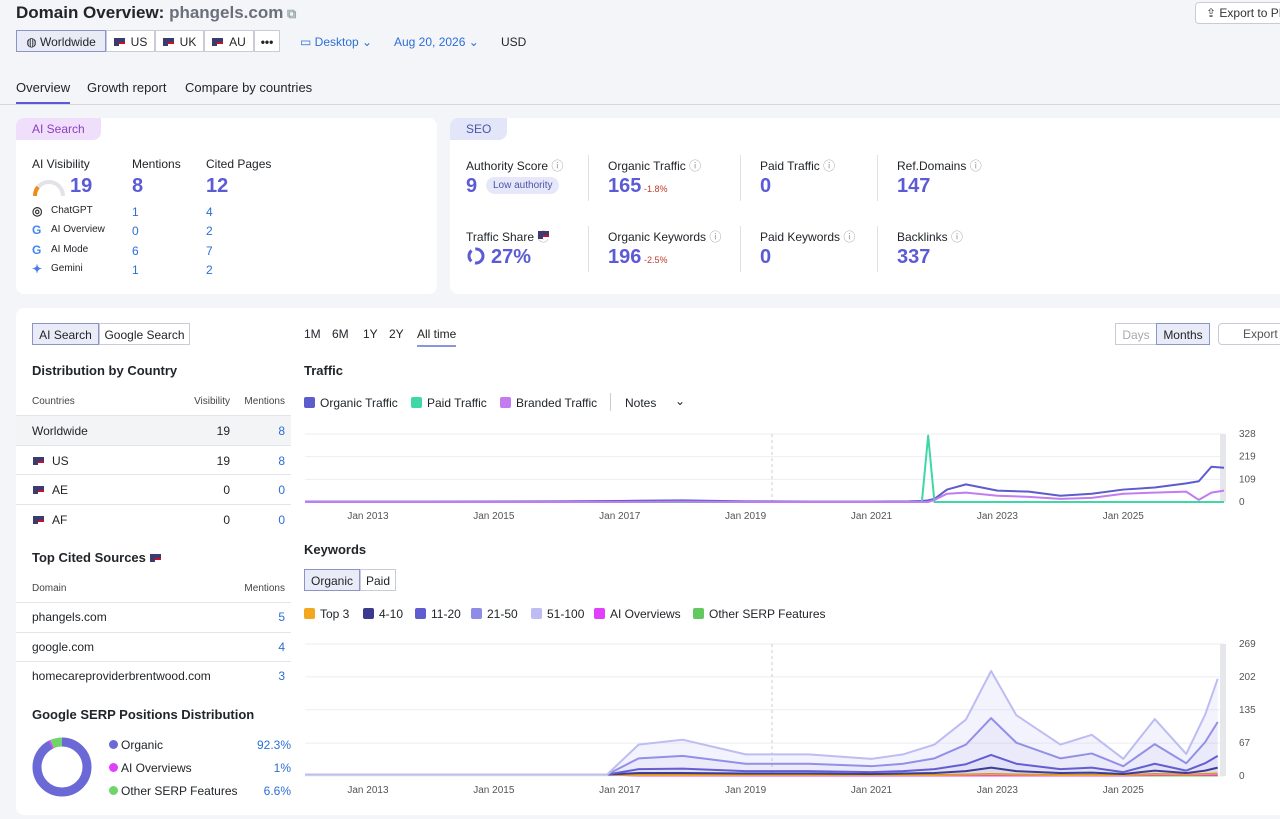 This screenshot has width=1280, height=819. Describe the element at coordinates (209, 250) in the screenshot. I see `engine-pages: 7` at that location.